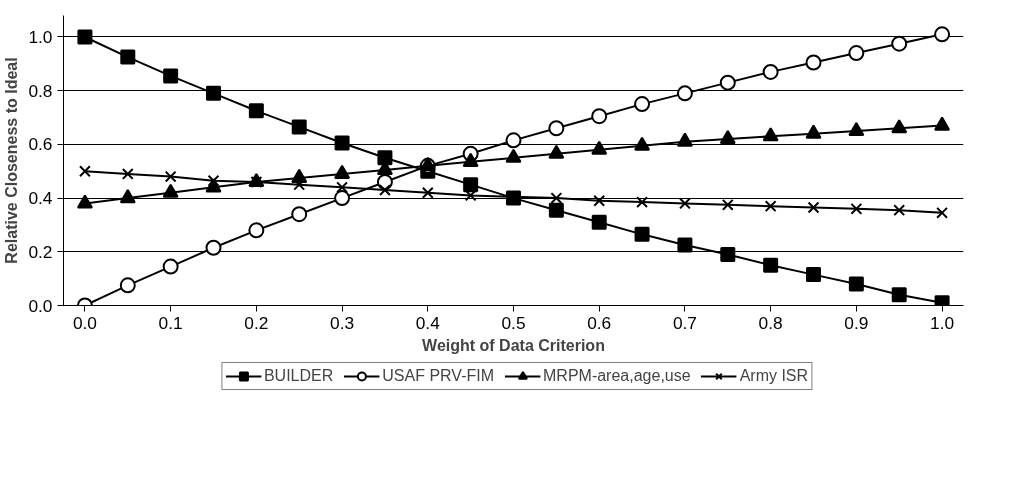  Describe the element at coordinates (298, 376) in the screenshot. I see `legend-label: BUILDER` at that location.